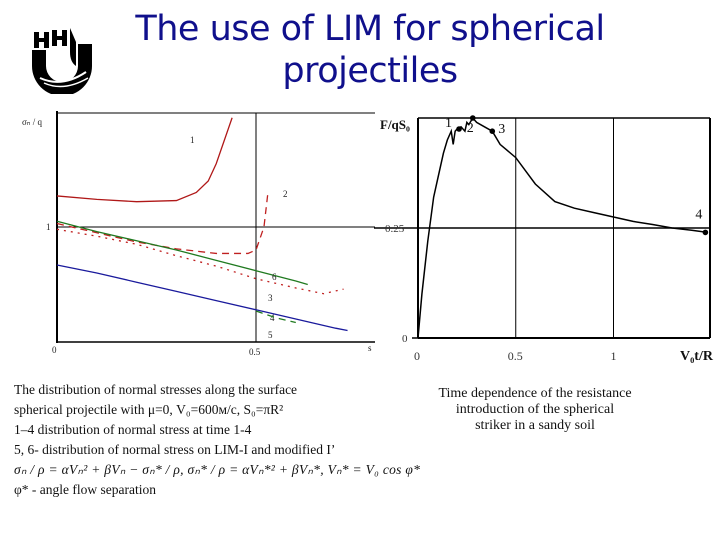 The image size is (720, 540). I want to click on time-marker-label: 4, so click(698, 214).